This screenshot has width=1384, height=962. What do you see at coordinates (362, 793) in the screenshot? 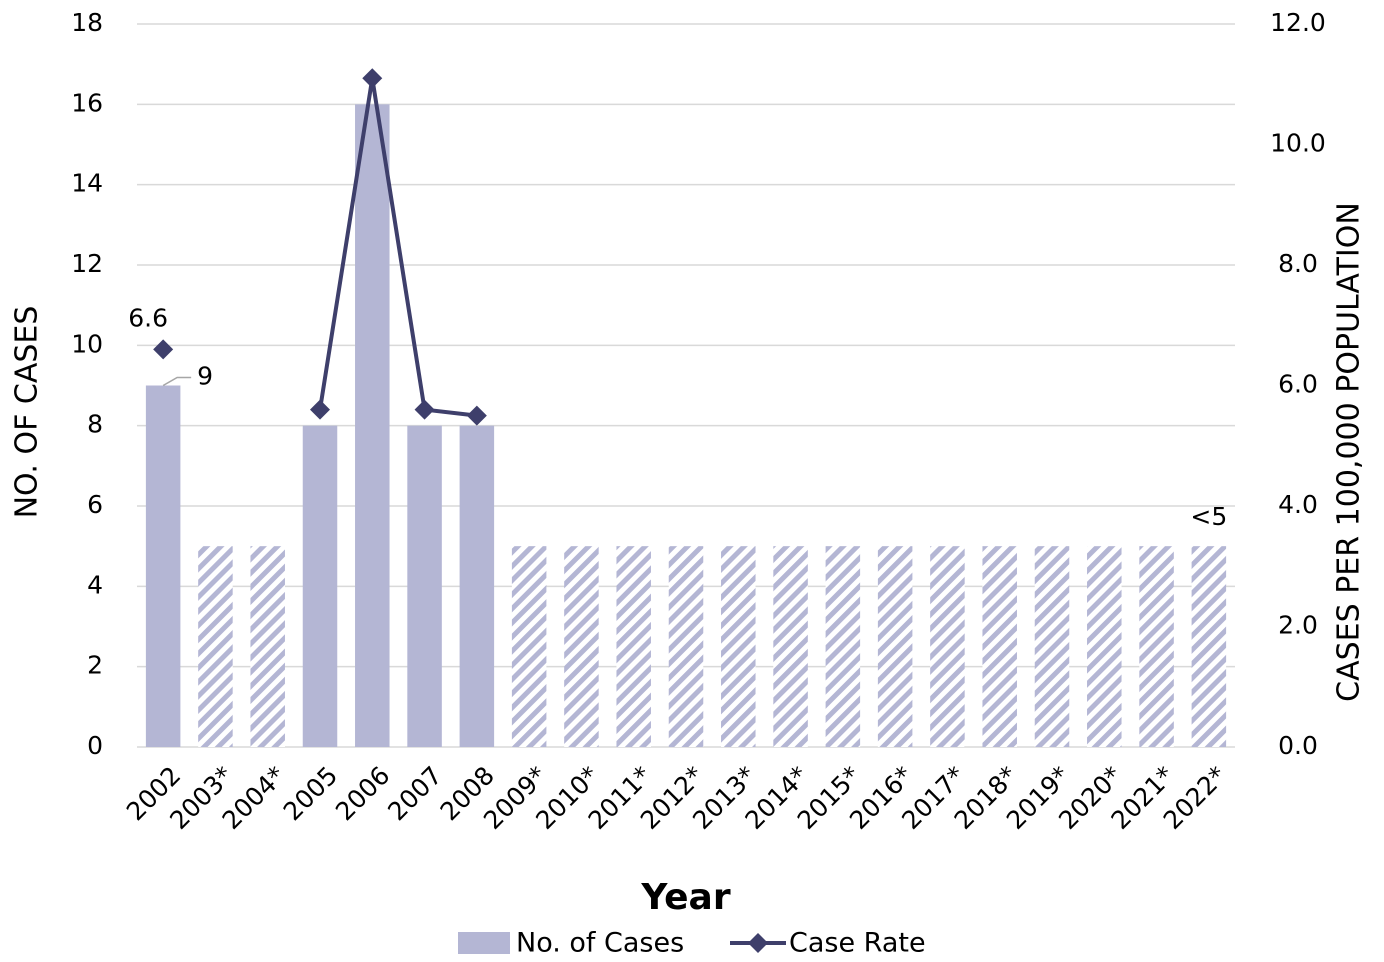
I see `x-tick-label: 2006` at bounding box center [362, 793].